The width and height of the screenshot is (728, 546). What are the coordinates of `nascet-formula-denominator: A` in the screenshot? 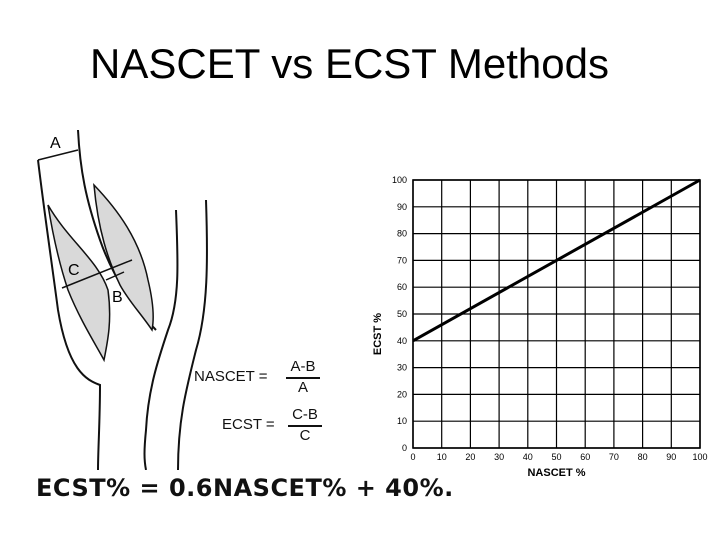 It's located at (302, 387).